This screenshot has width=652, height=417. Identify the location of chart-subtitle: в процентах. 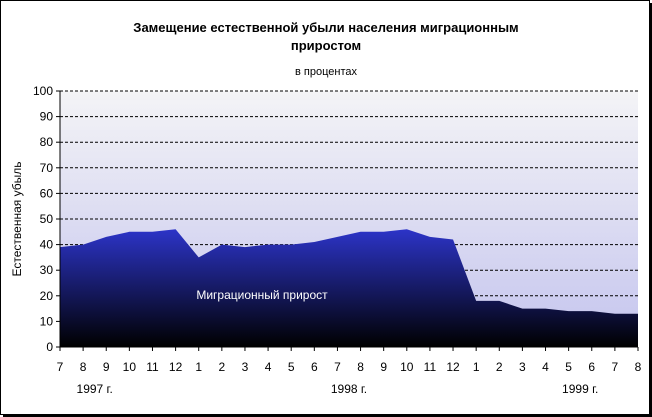
(326, 72).